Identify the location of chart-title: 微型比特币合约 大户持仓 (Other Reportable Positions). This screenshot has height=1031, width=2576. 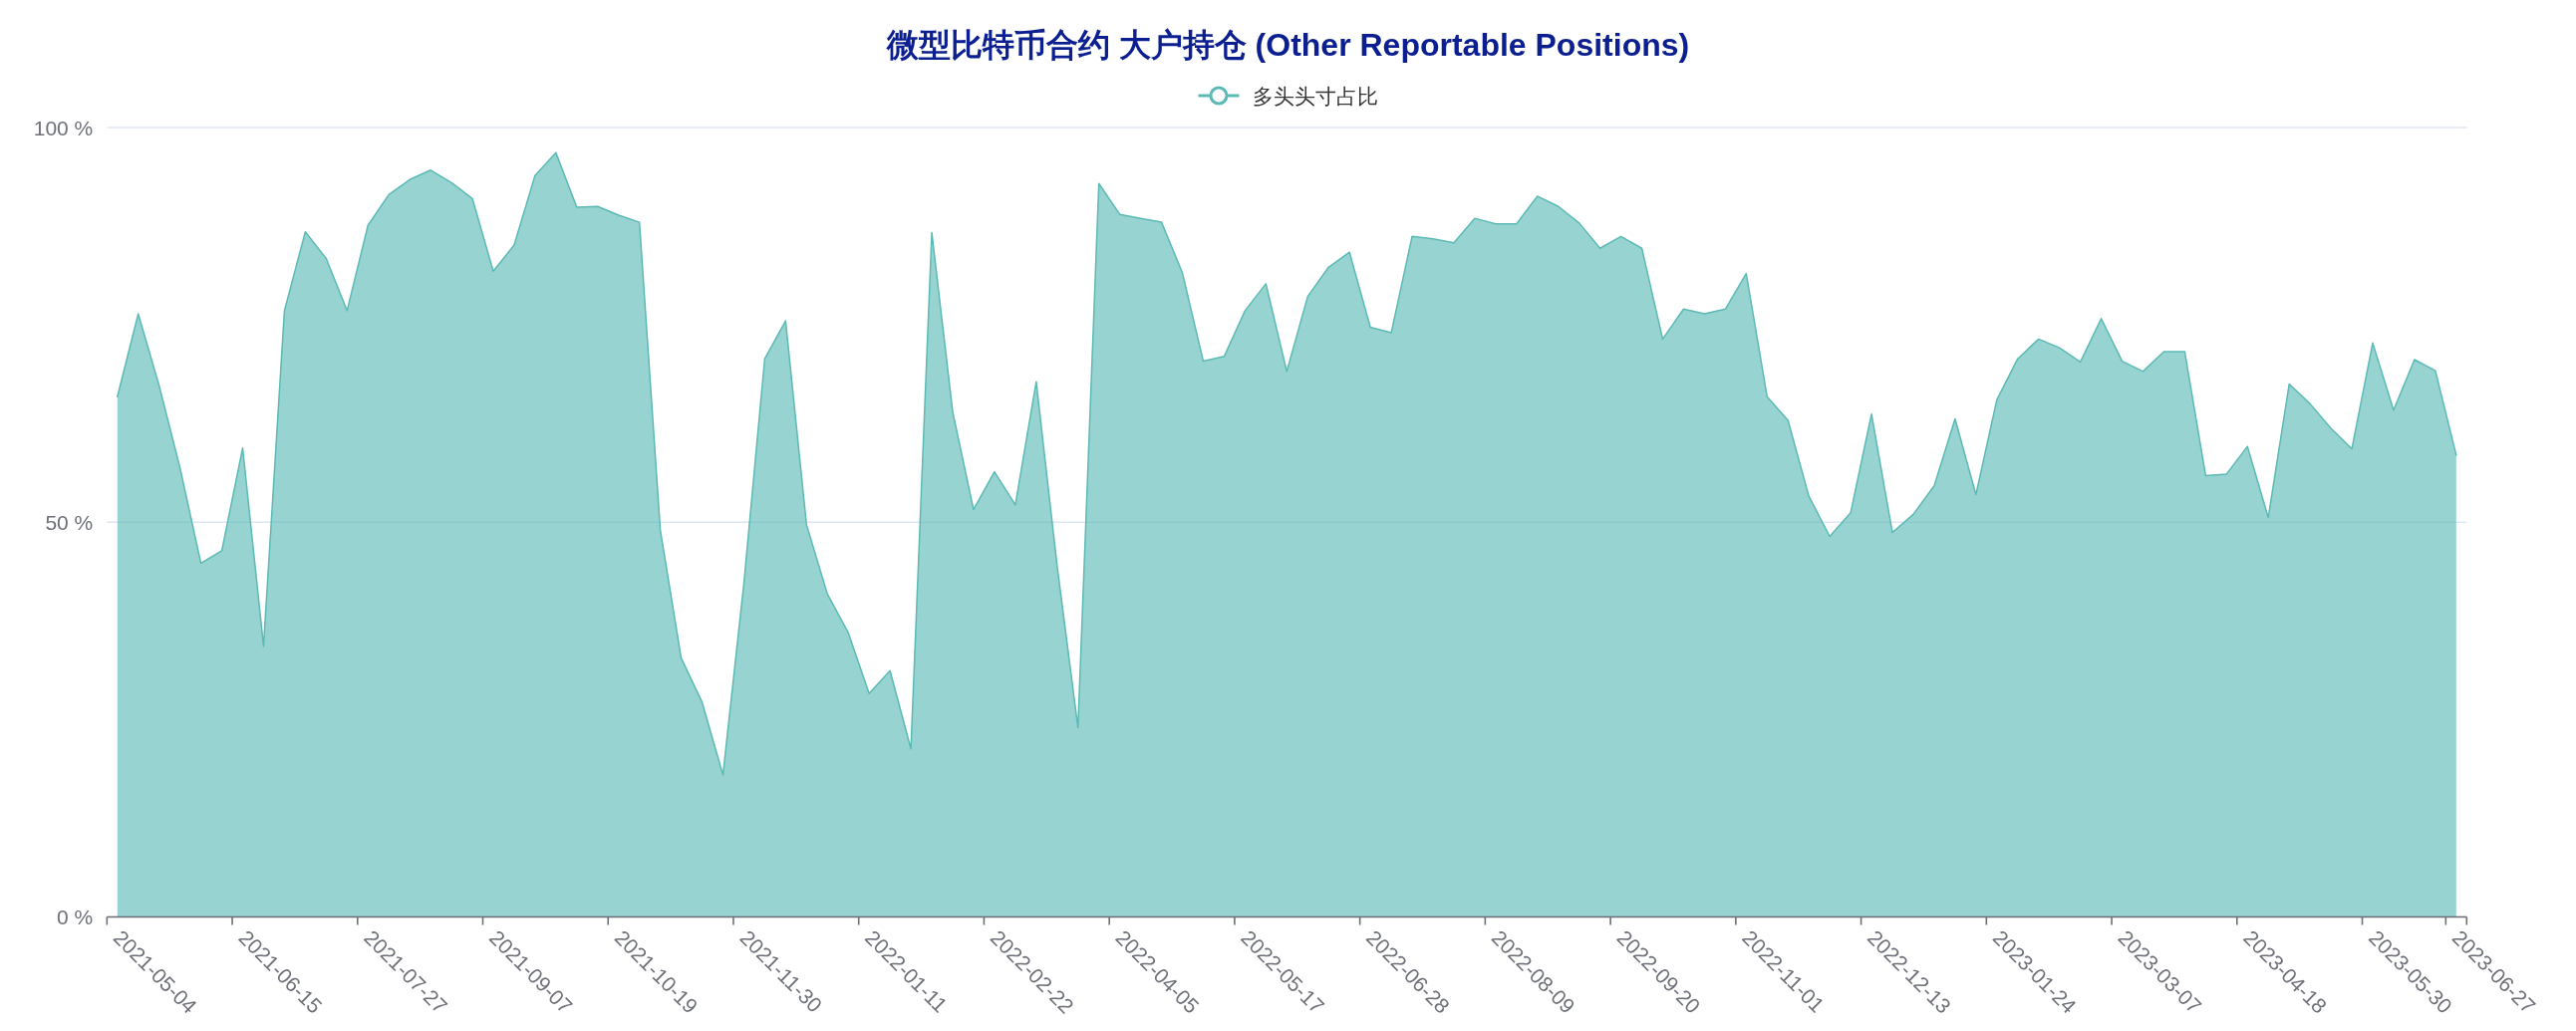
(1287, 45).